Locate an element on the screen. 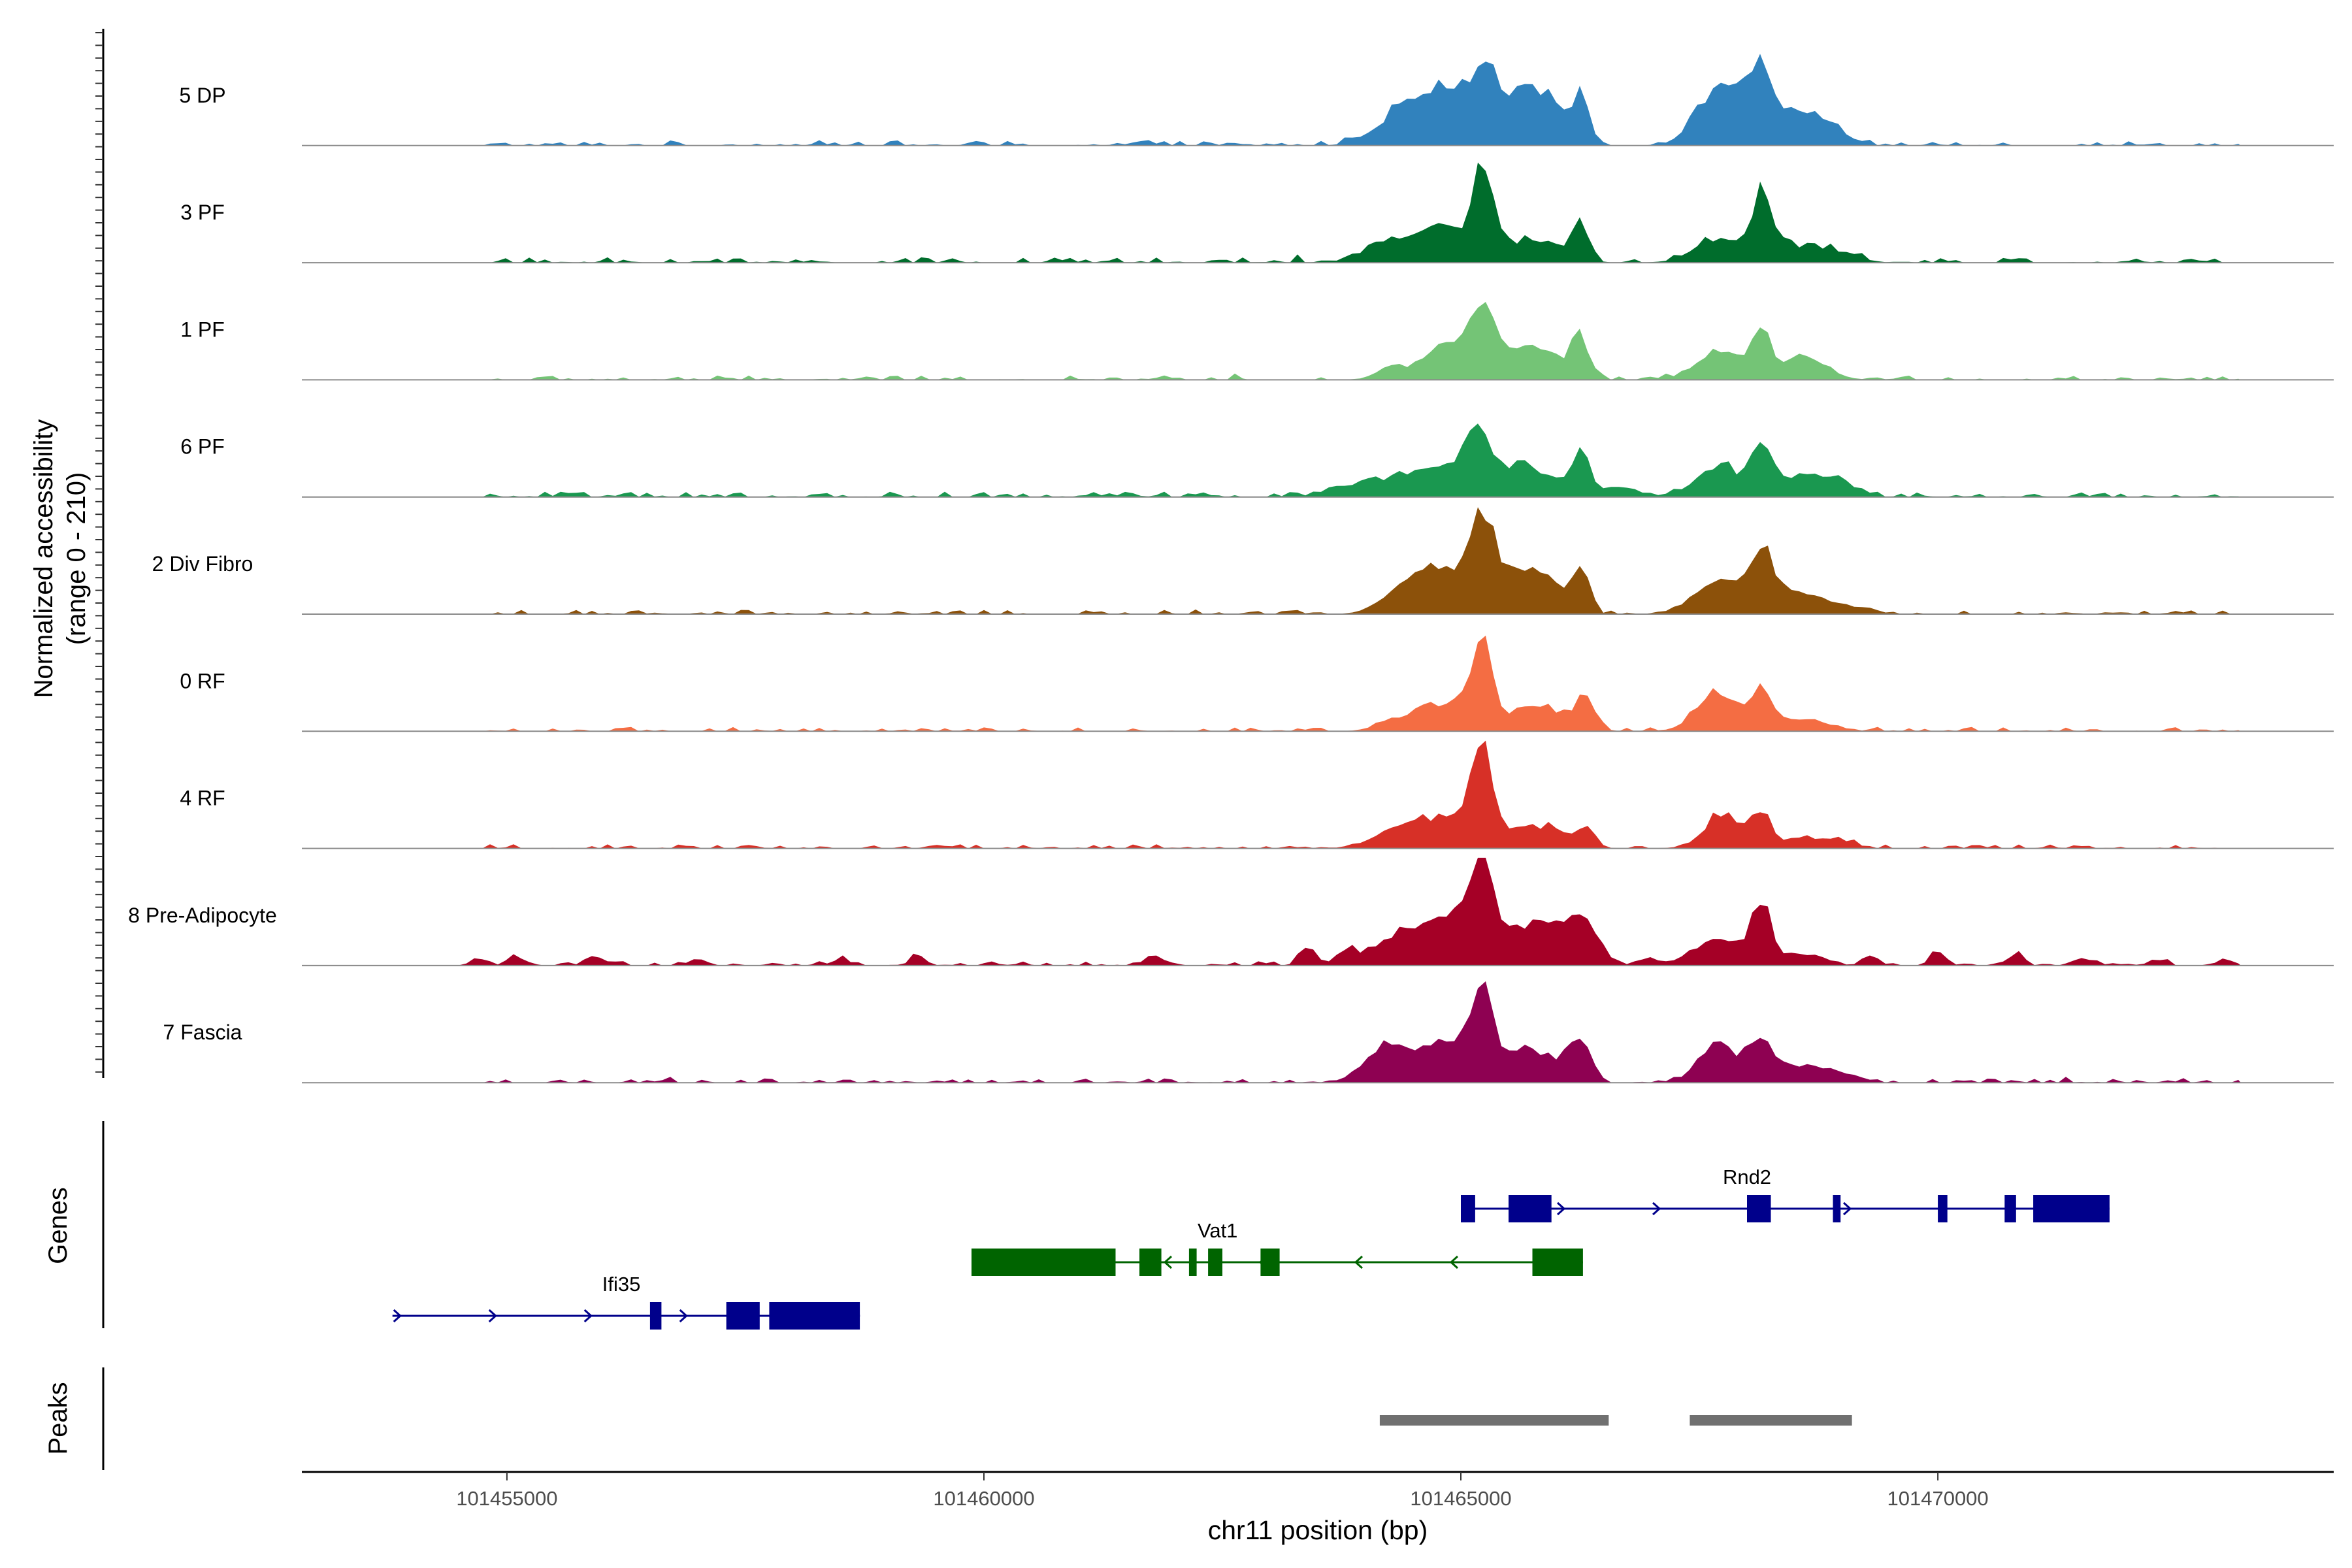 This screenshot has height=1568, width=2352. track-label: 5 DP is located at coordinates (202, 95).